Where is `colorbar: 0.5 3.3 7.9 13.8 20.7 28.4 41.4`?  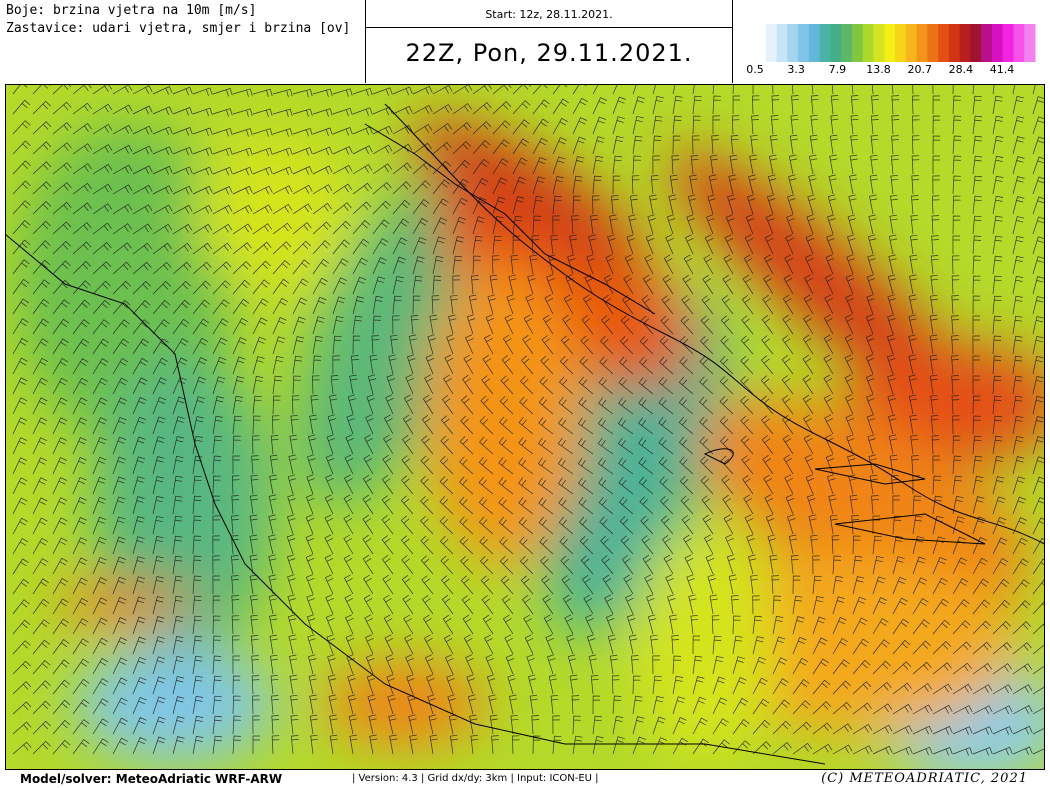 colorbar: 0.5 3.3 7.9 13.8 20.7 28.4 41.4 is located at coordinates (891, 50).